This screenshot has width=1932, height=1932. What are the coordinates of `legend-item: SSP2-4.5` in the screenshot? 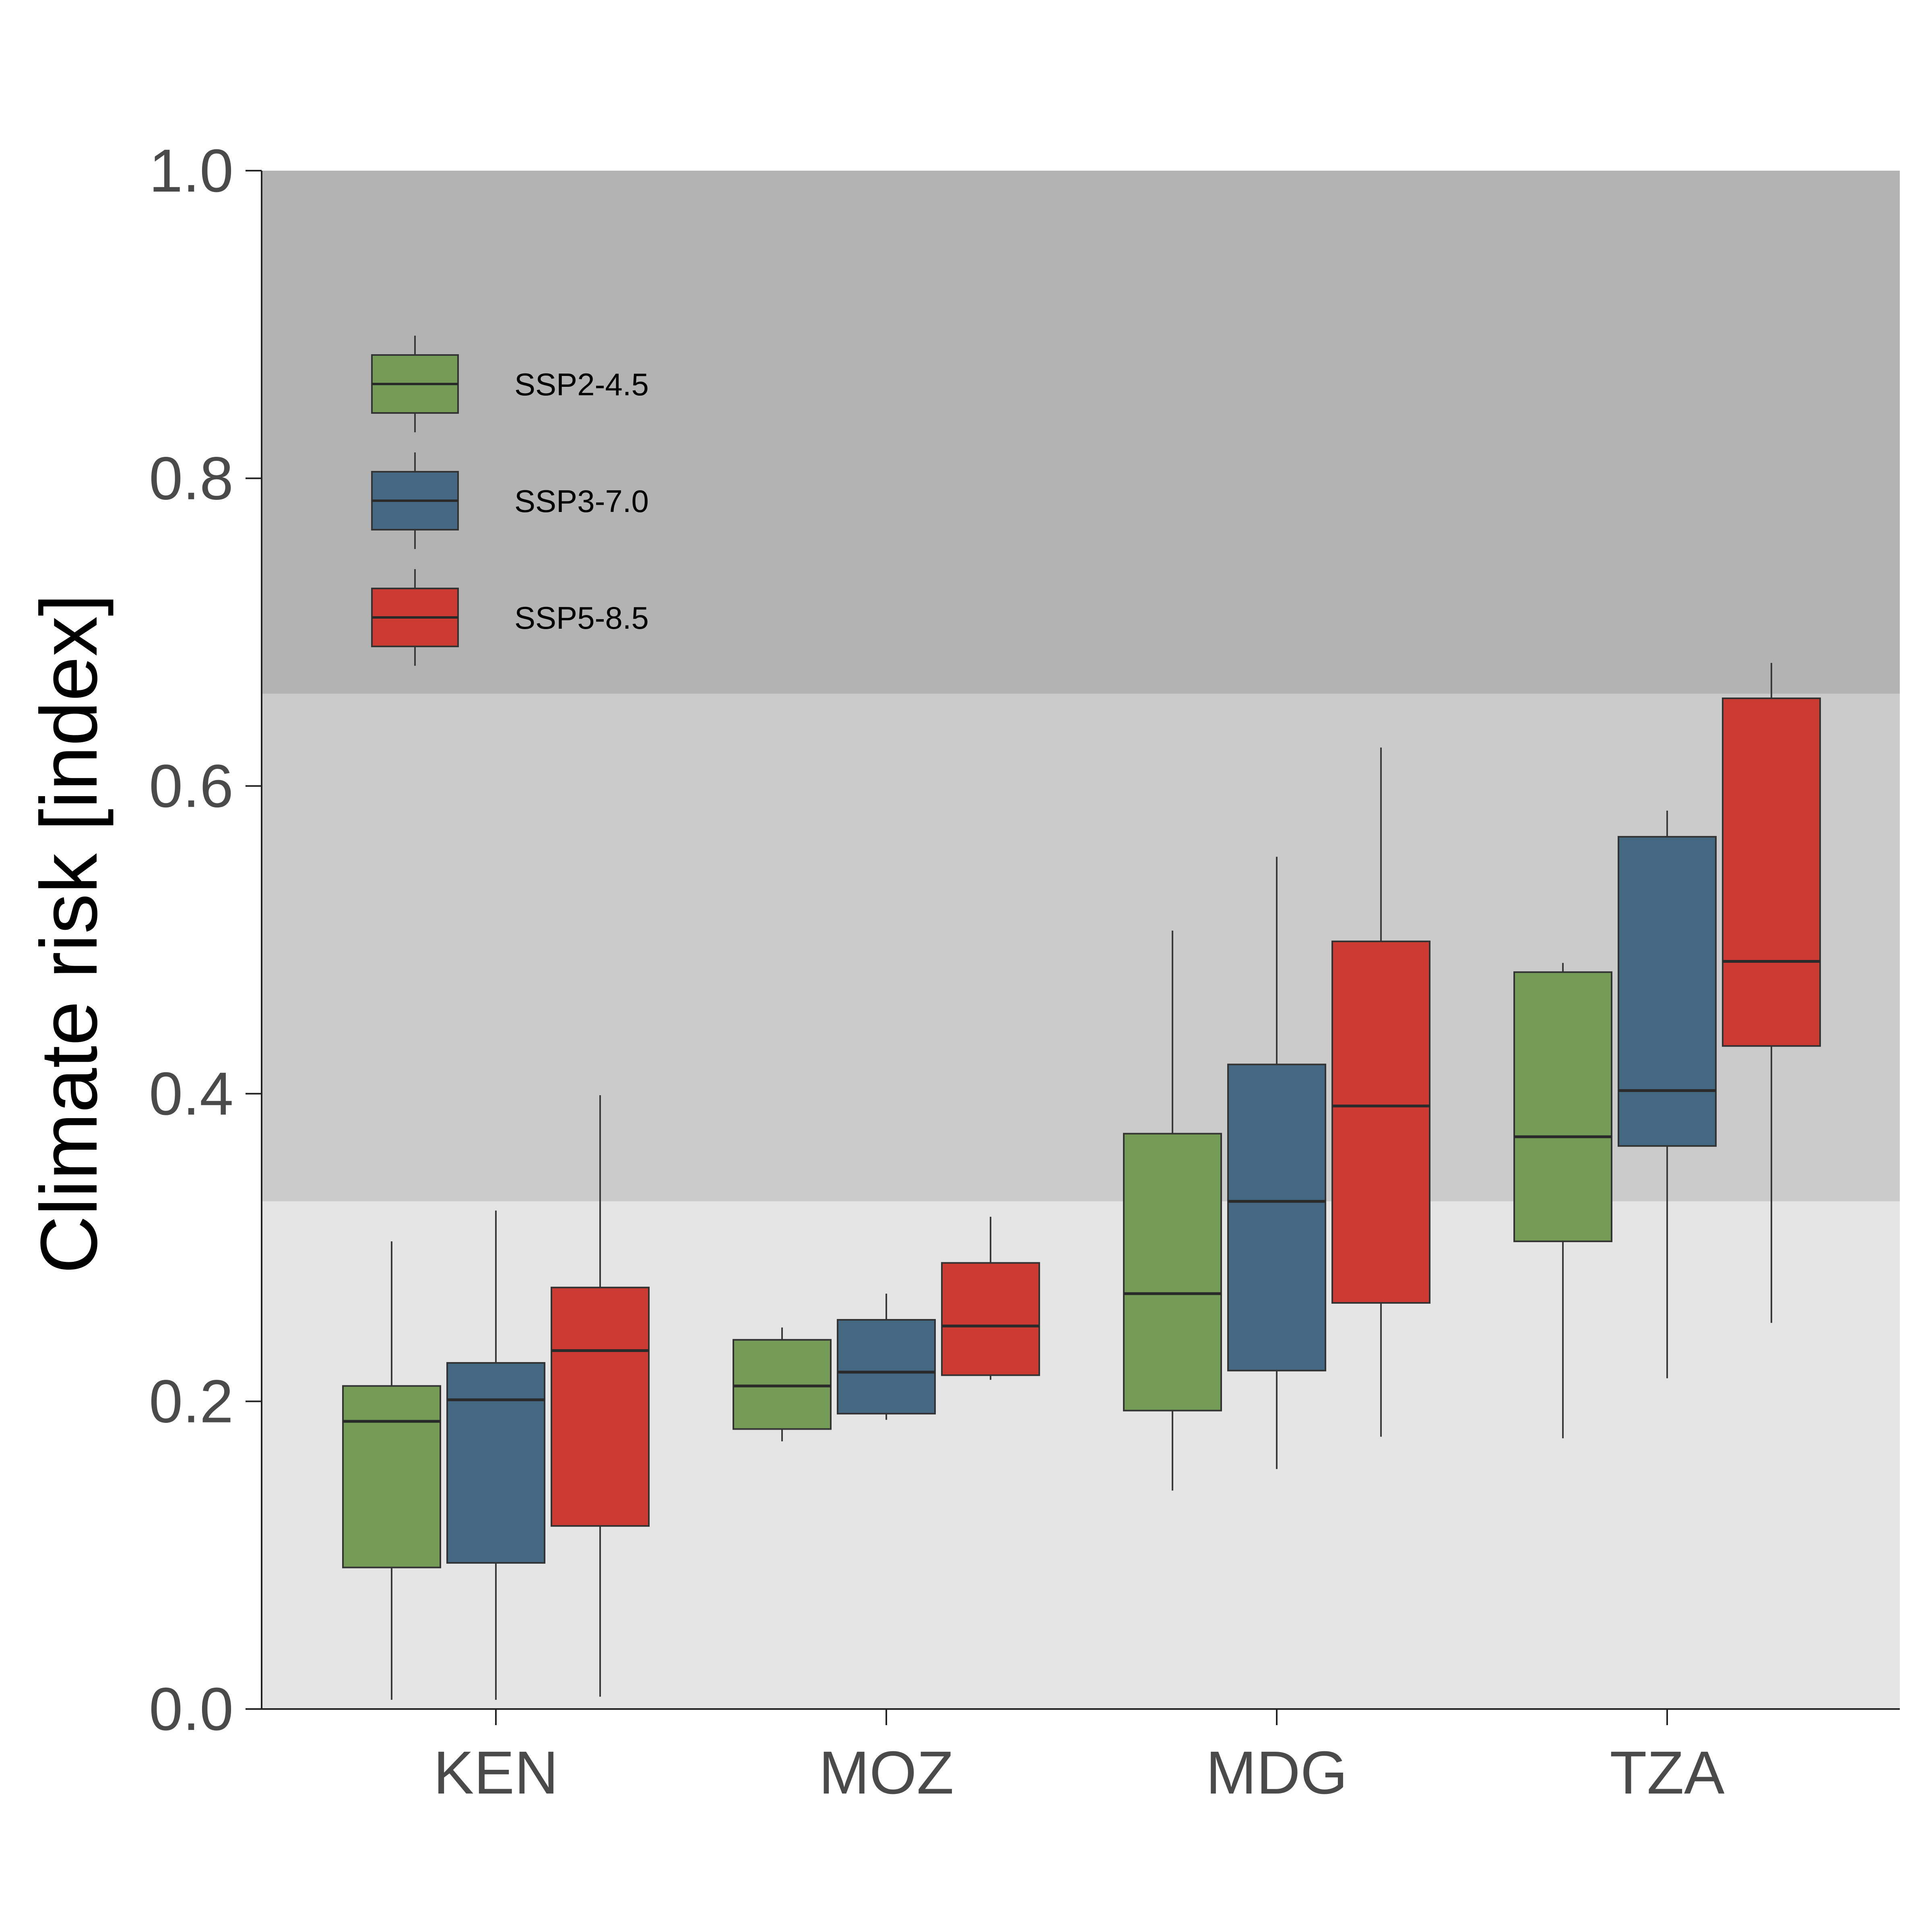 It's located at (510, 384).